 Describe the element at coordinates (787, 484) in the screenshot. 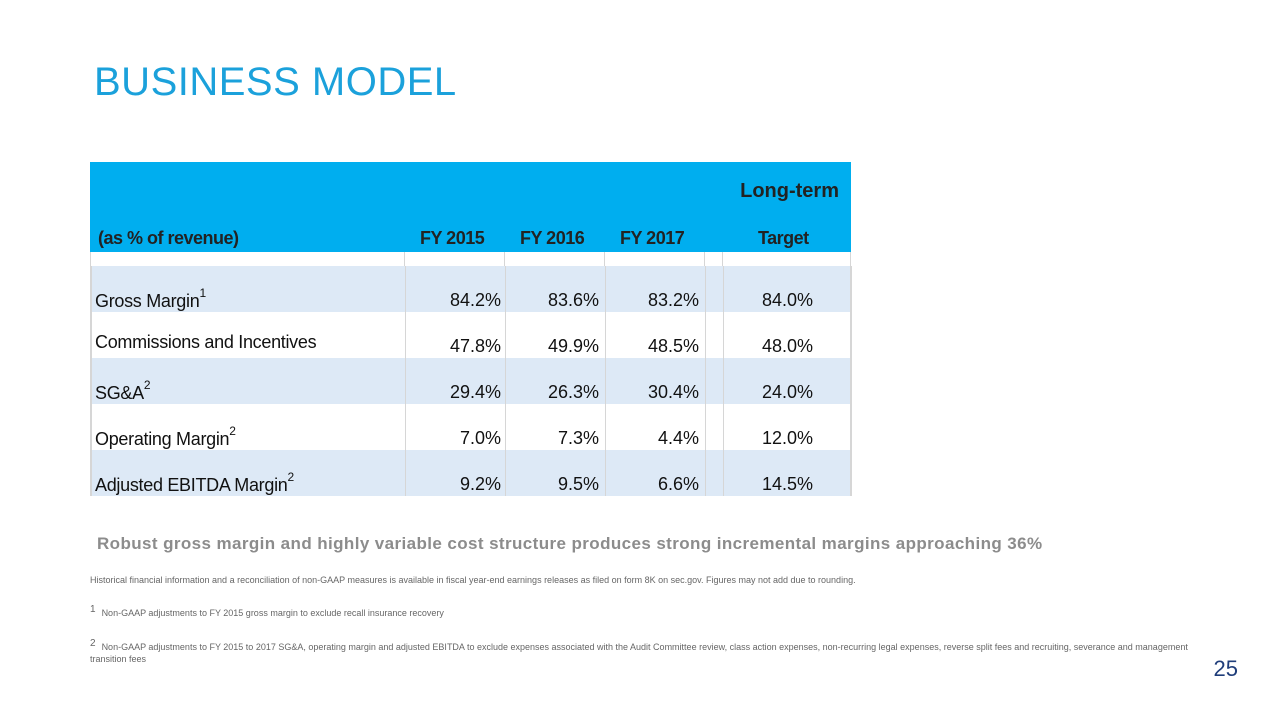

I see `cell-target: 14.5%` at that location.